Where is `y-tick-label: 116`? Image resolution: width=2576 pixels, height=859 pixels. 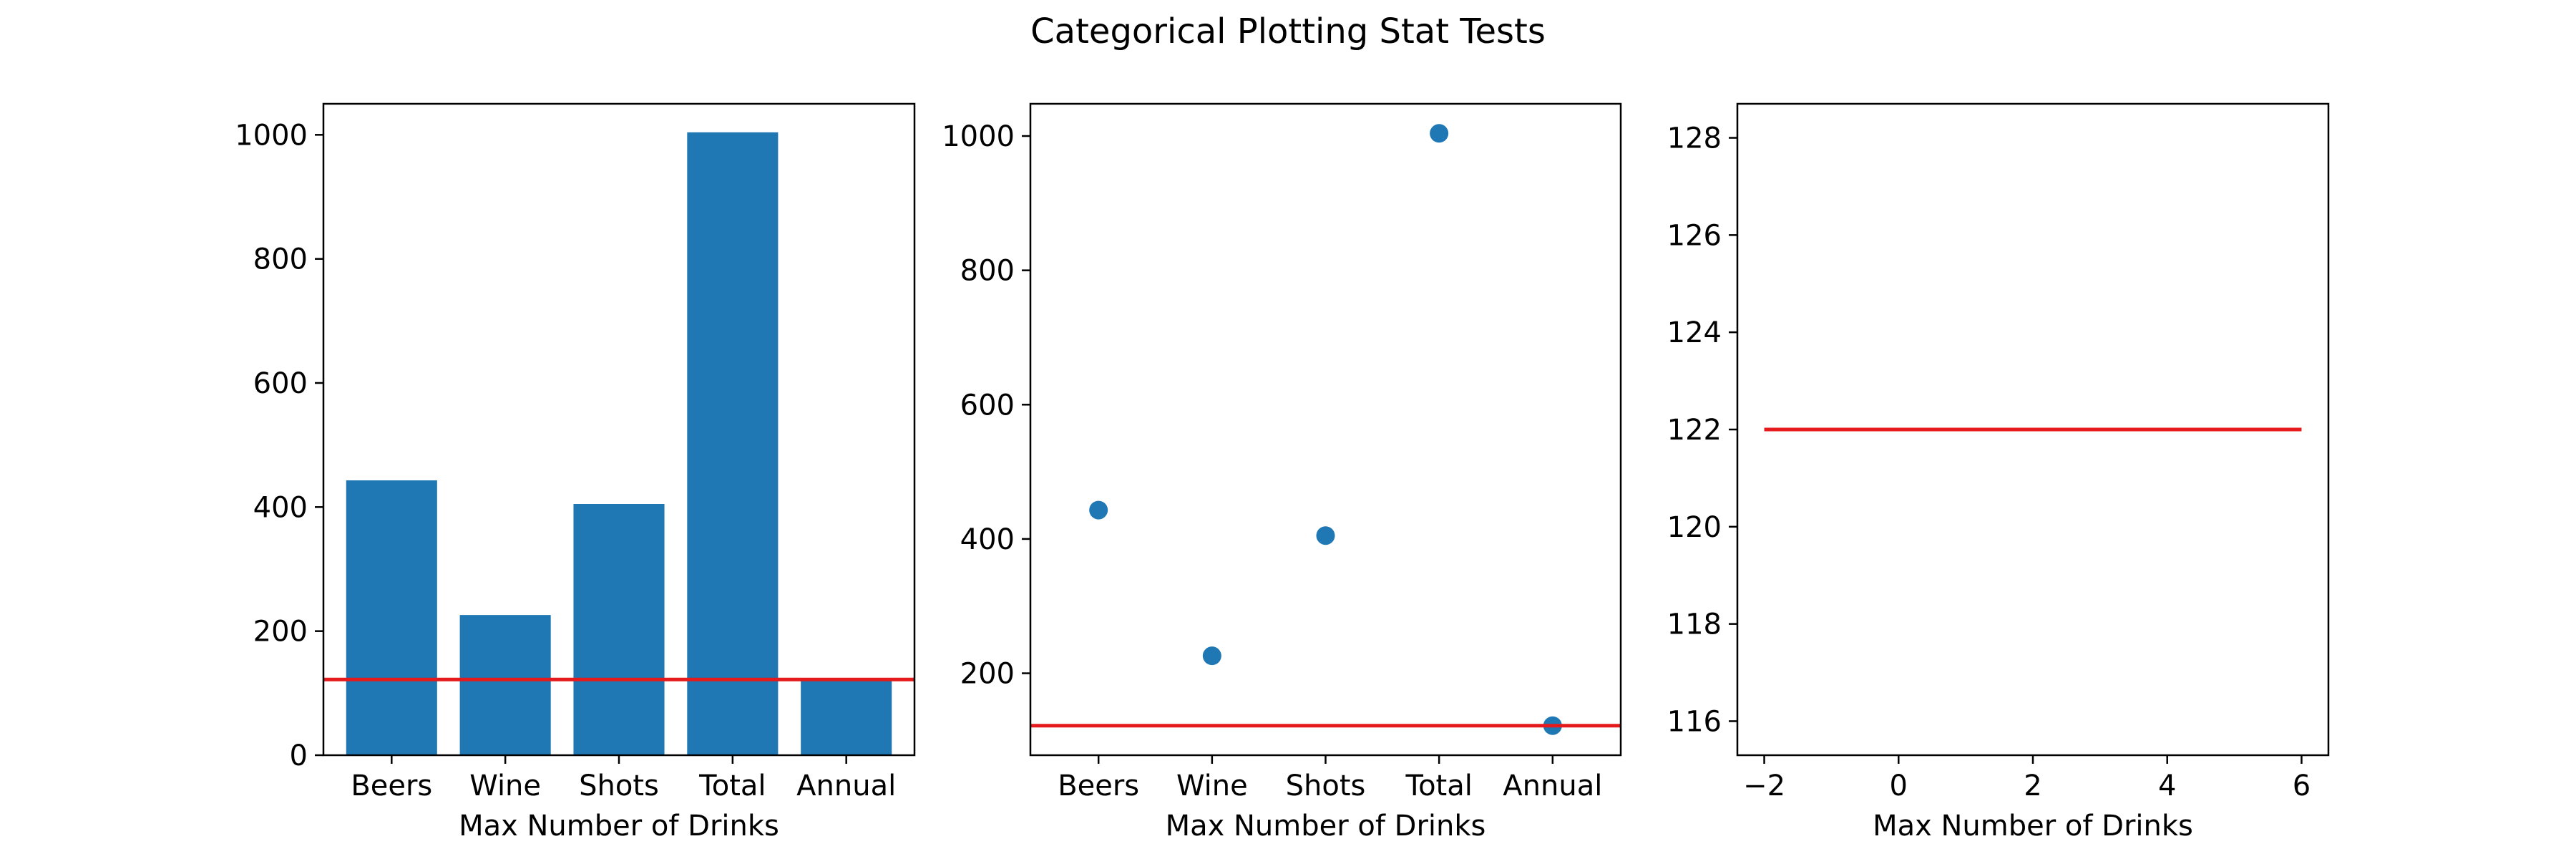 y-tick-label: 116 is located at coordinates (1694, 721).